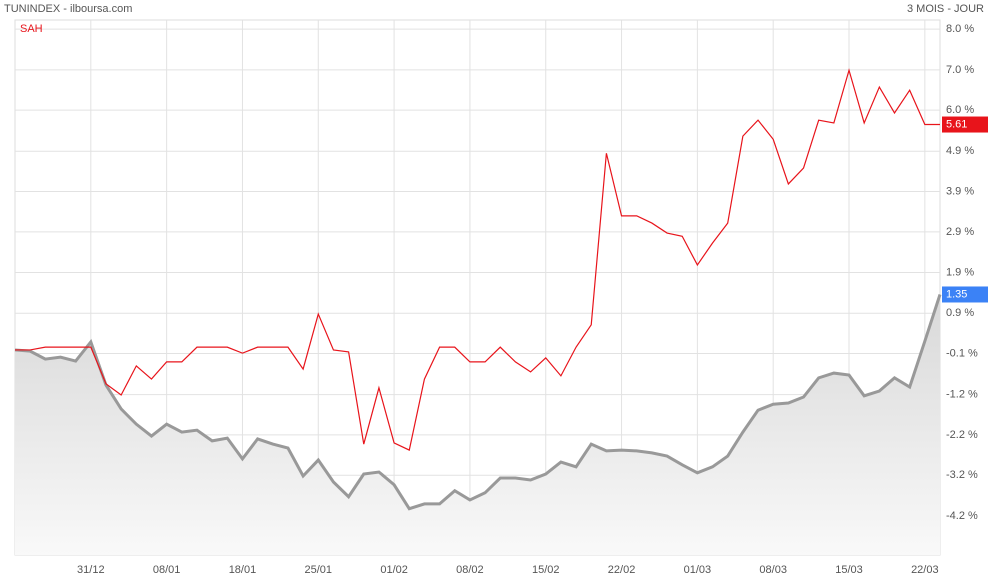 This screenshot has height=585, width=990. What do you see at coordinates (962, 395) in the screenshot?
I see `y-tick-label: -1.2 %` at bounding box center [962, 395].